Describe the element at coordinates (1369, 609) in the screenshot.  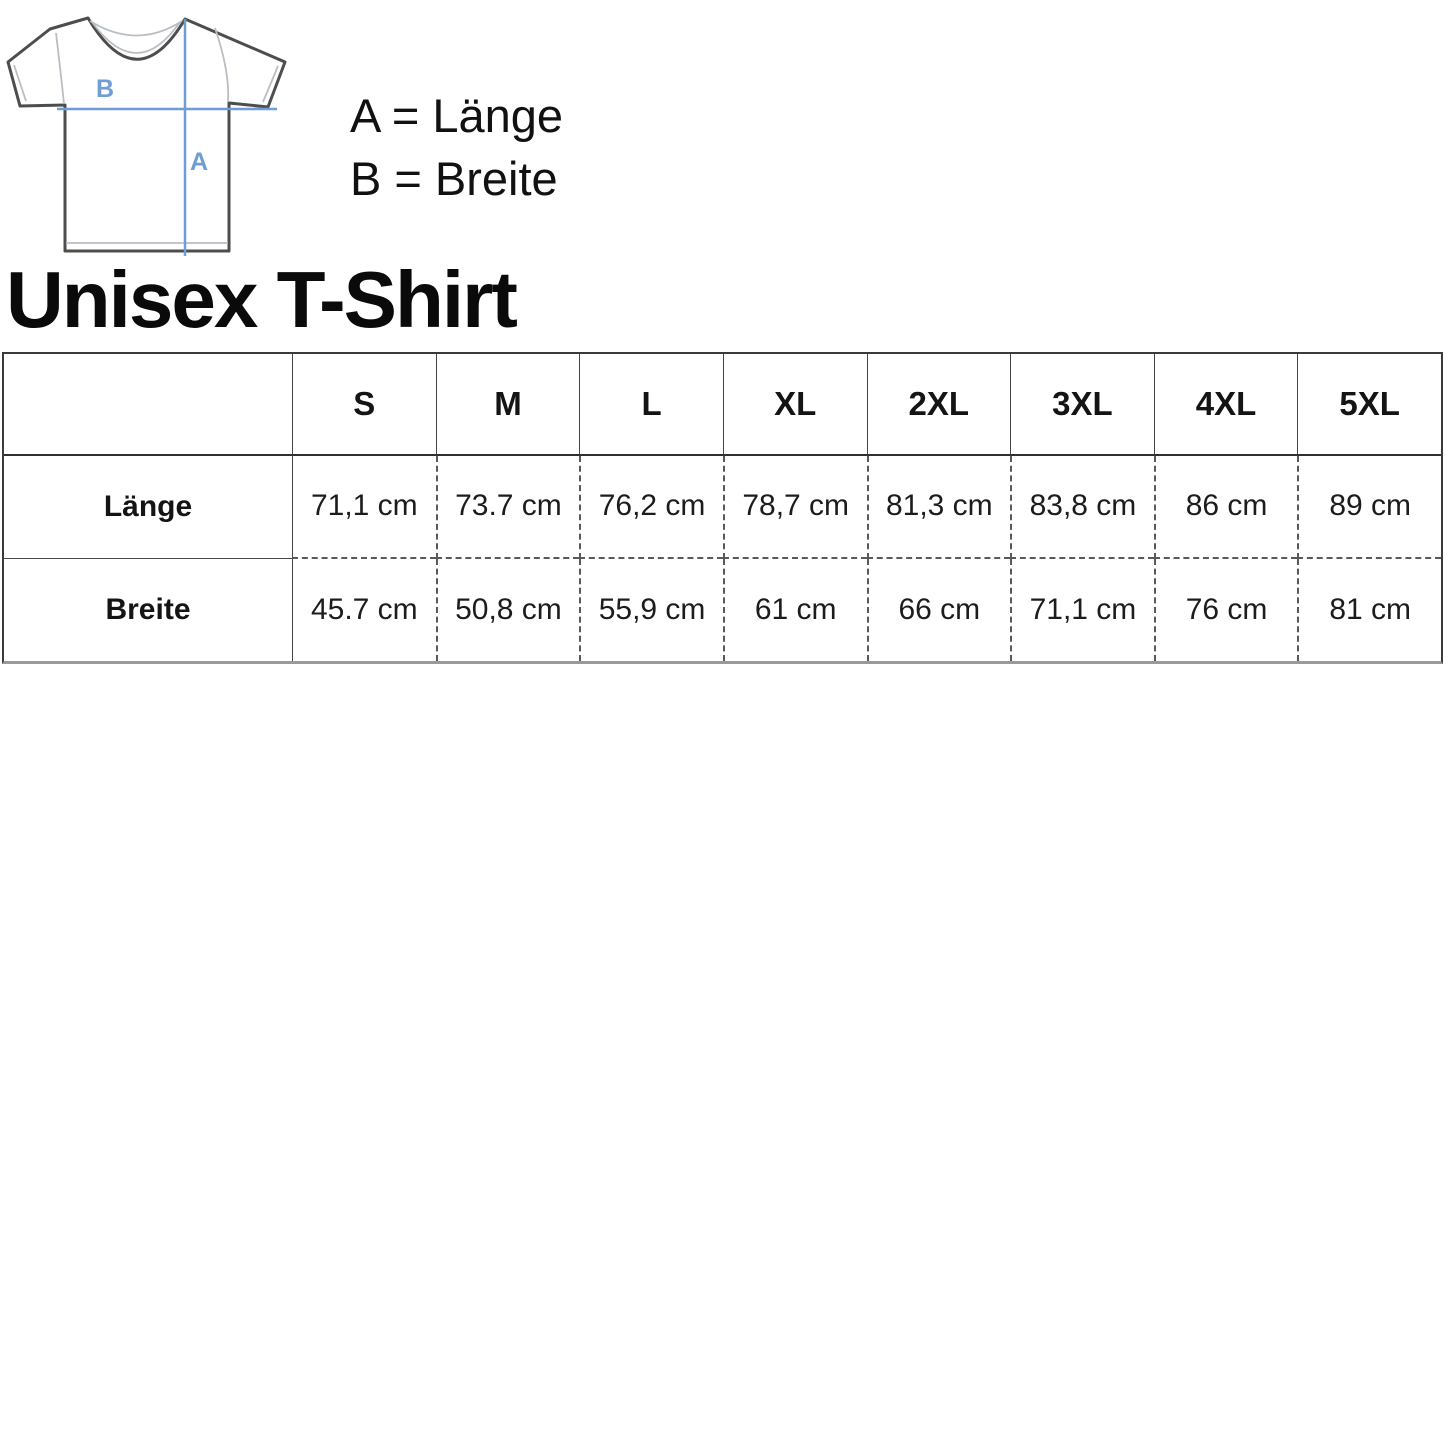
I see `breite-value-5xl: 81 cm` at that location.